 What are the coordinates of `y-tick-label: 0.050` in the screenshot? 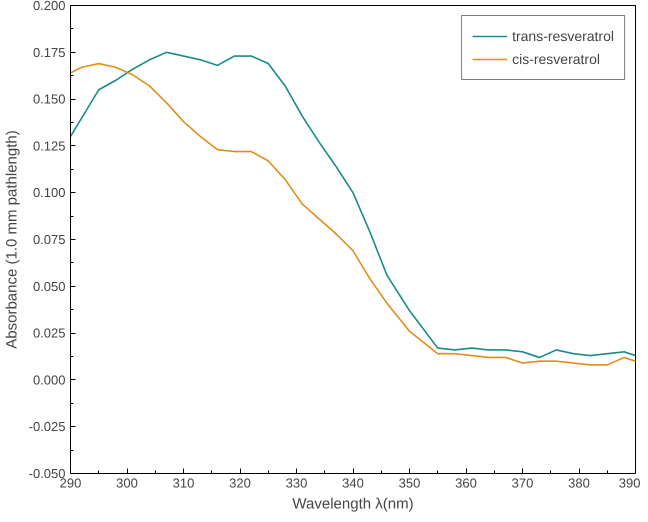 It's located at (49, 286).